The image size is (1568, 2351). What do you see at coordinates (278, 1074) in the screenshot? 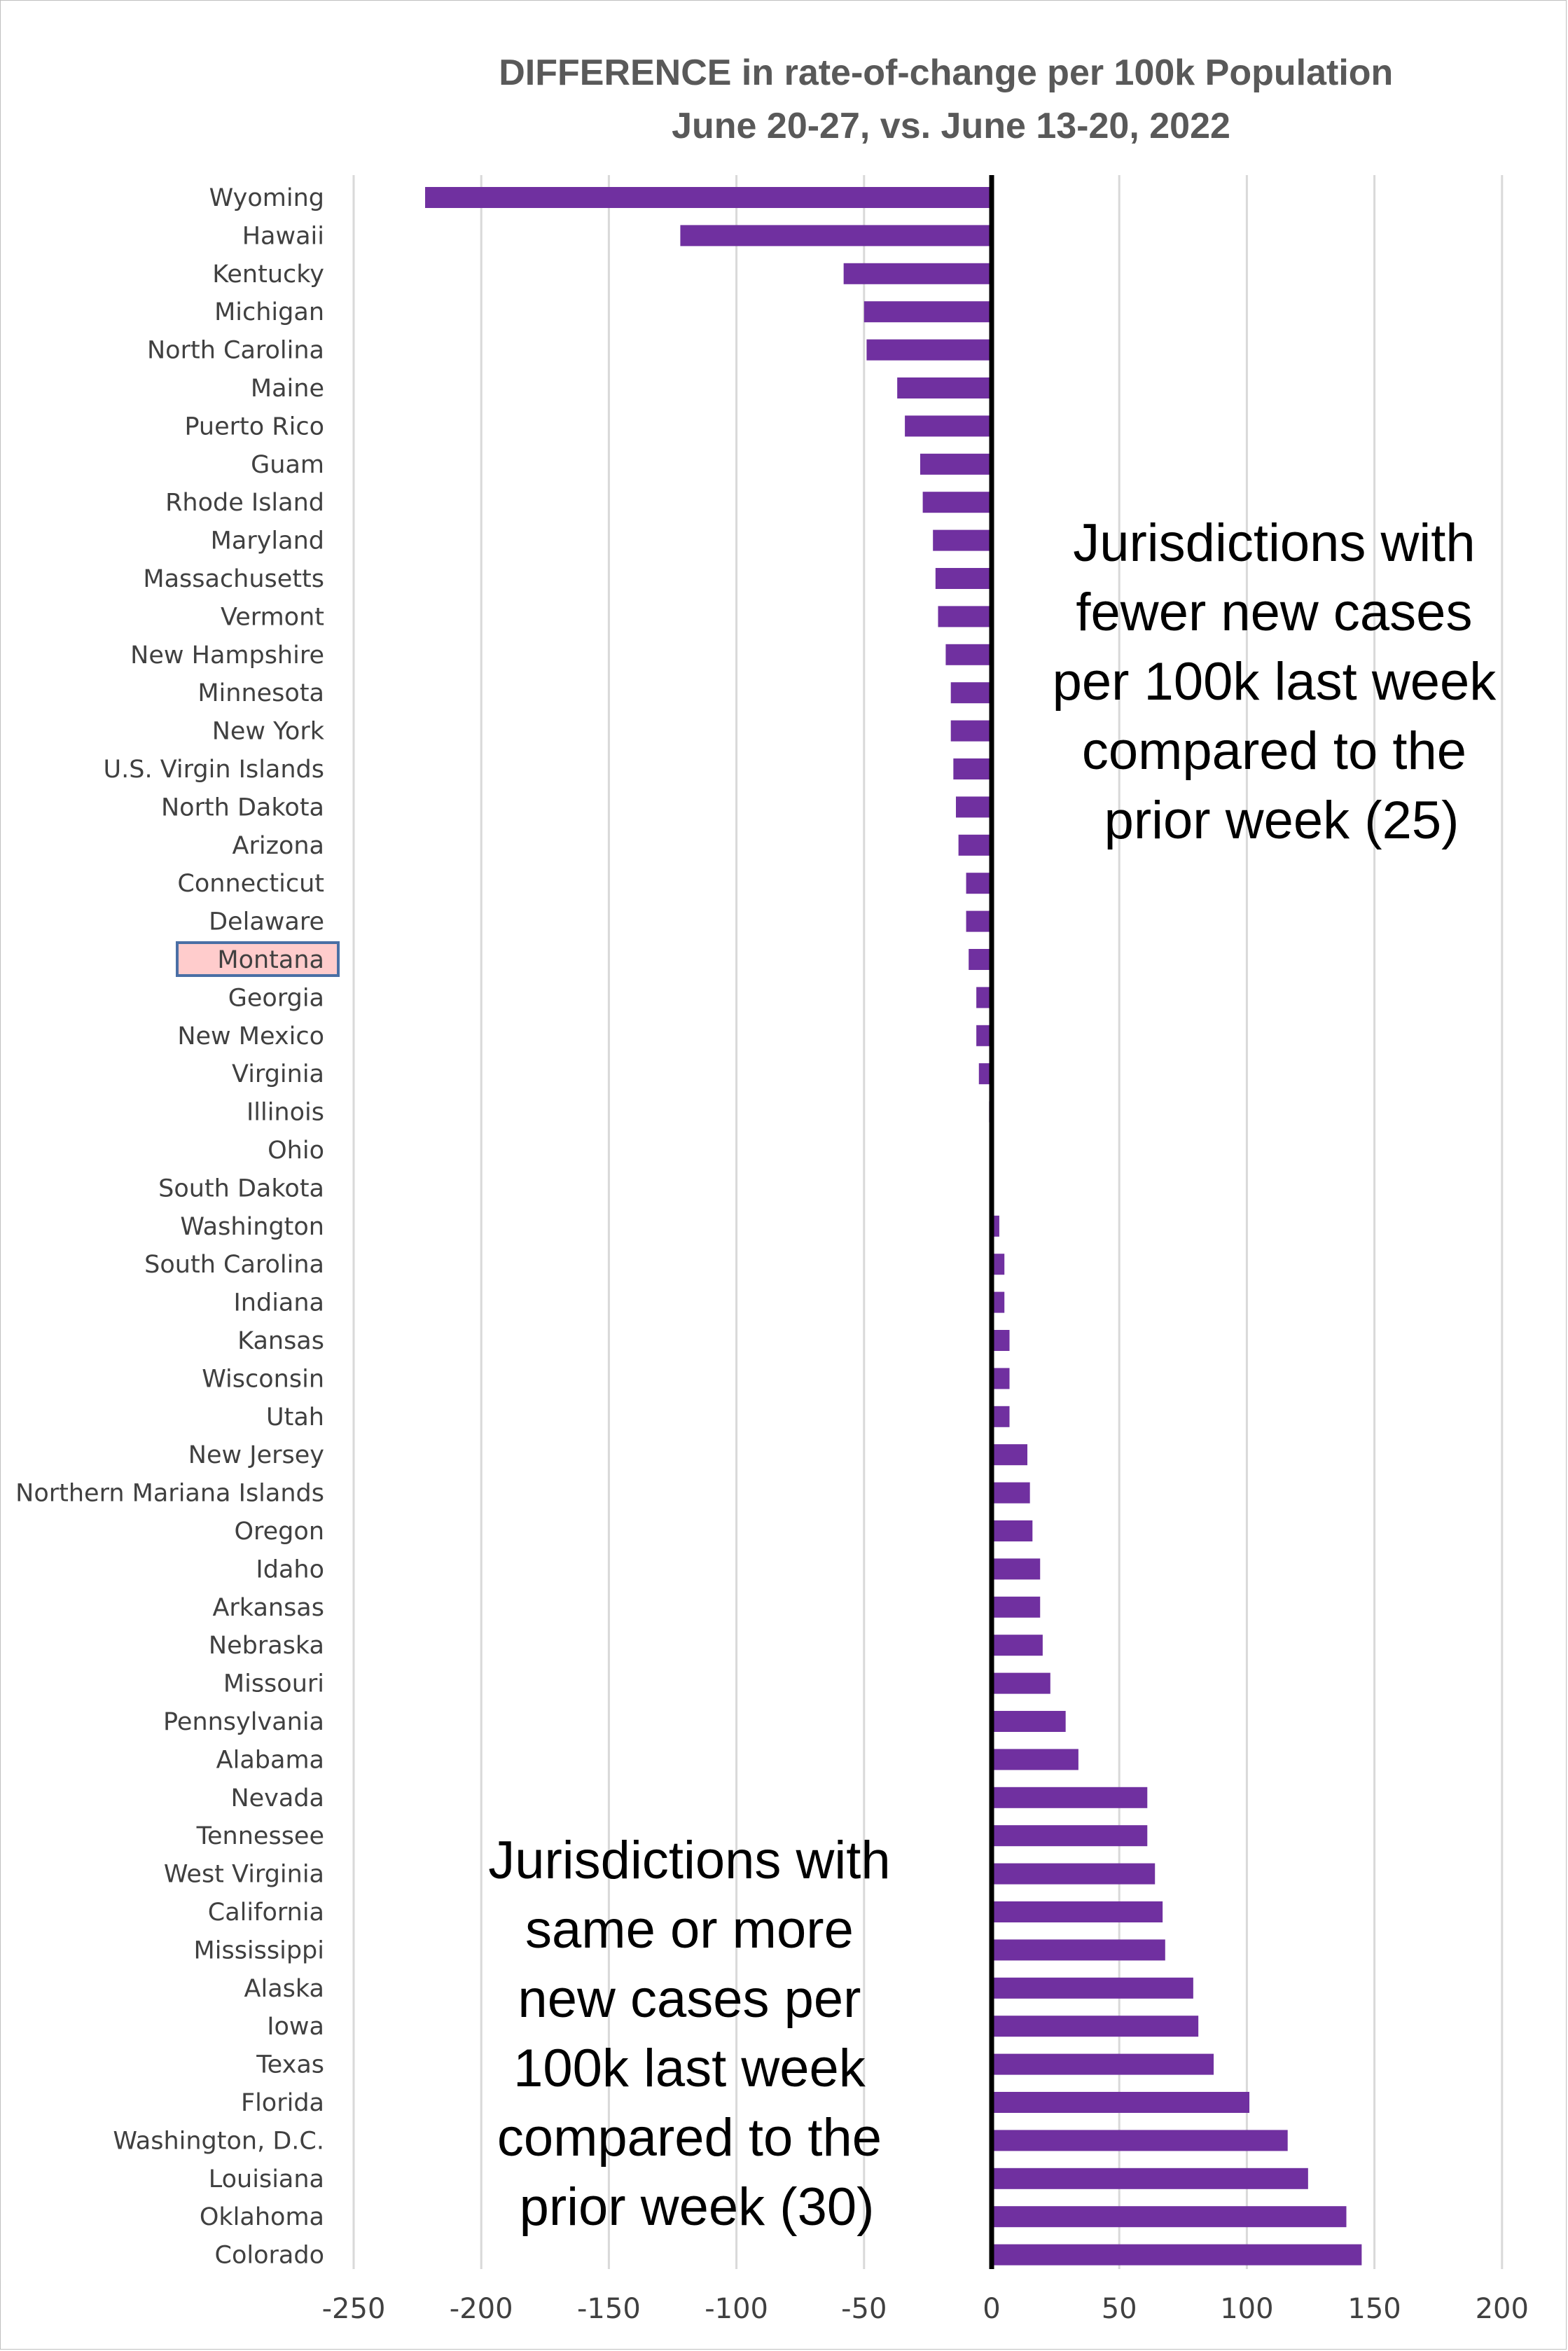
I see `category-label: Virginia` at bounding box center [278, 1074].